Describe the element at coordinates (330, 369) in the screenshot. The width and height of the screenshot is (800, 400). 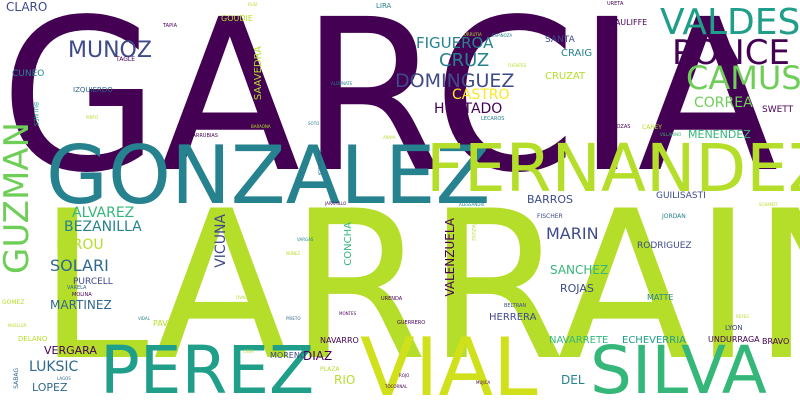
I see `cloud-word: PLAZA` at that location.